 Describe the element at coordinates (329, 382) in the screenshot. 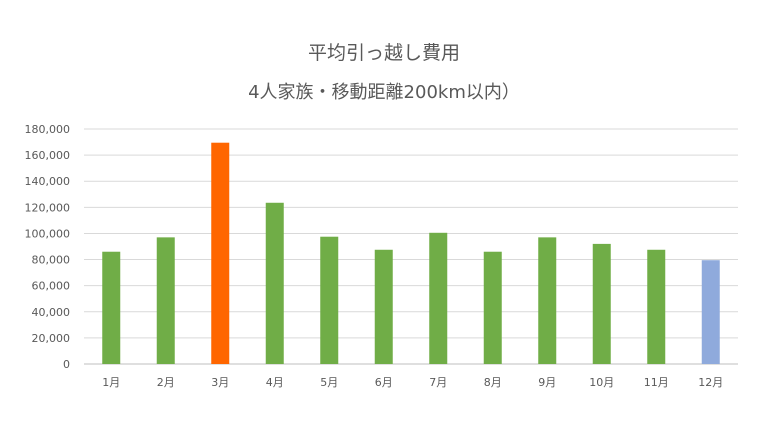

I see `x-tick-label: 5月` at that location.